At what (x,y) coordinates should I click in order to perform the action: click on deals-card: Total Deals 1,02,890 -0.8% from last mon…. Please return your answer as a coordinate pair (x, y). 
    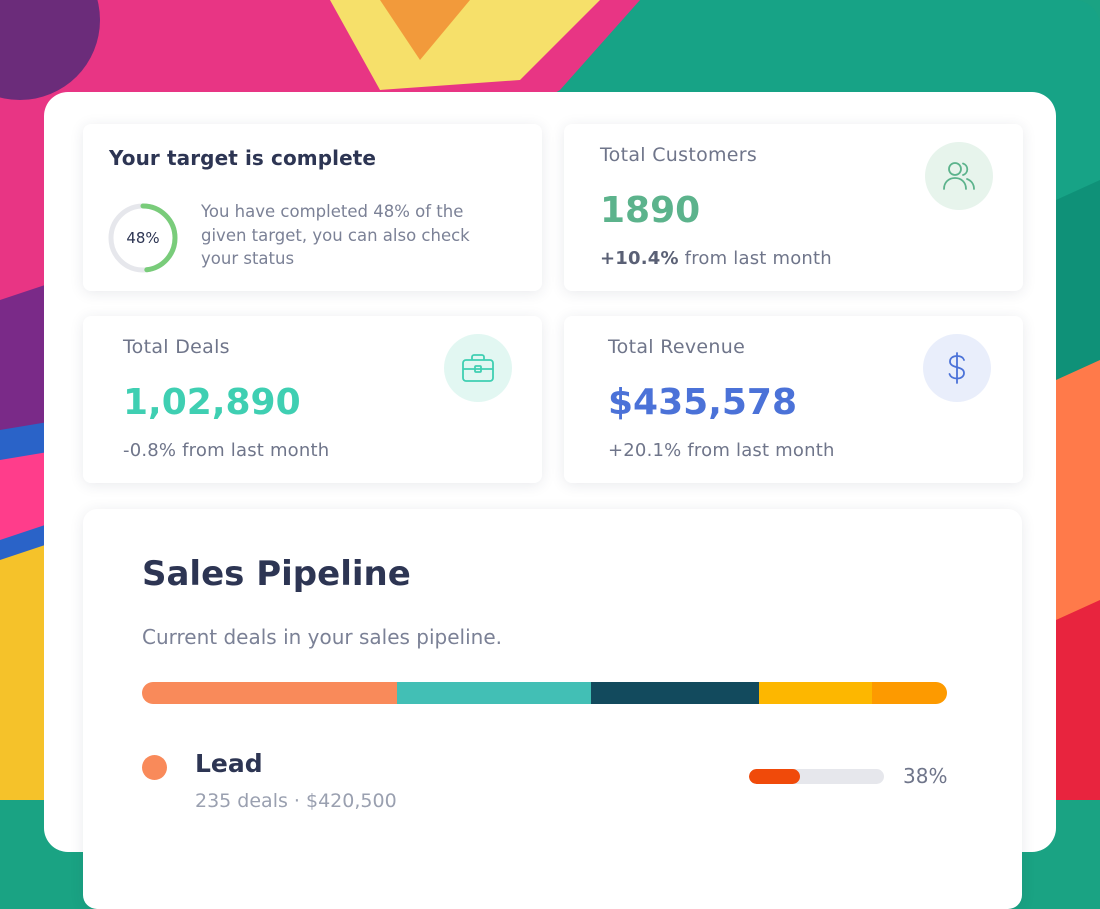
    Looking at the image, I should click on (312, 399).